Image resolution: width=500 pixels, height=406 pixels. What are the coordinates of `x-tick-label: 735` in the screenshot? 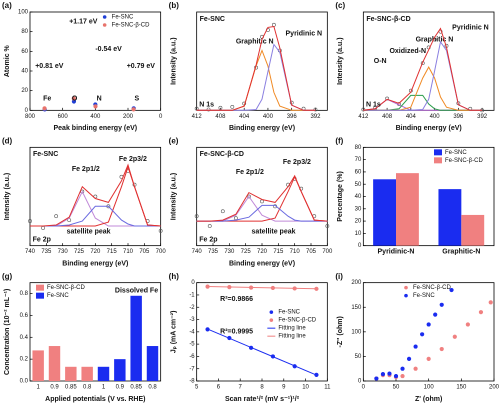 It's located at (213, 252).